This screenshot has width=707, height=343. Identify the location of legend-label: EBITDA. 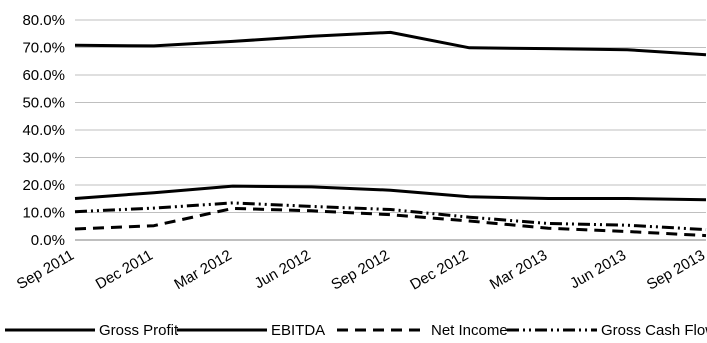
(298, 330).